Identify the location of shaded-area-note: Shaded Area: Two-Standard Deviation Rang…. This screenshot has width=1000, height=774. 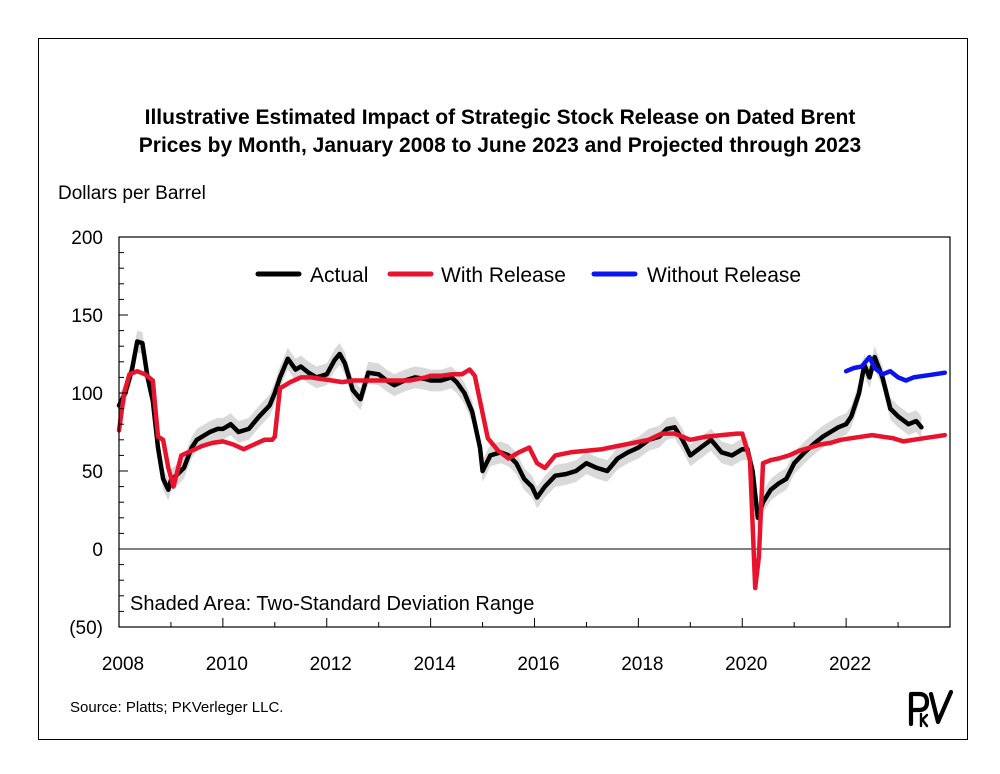
(332, 604).